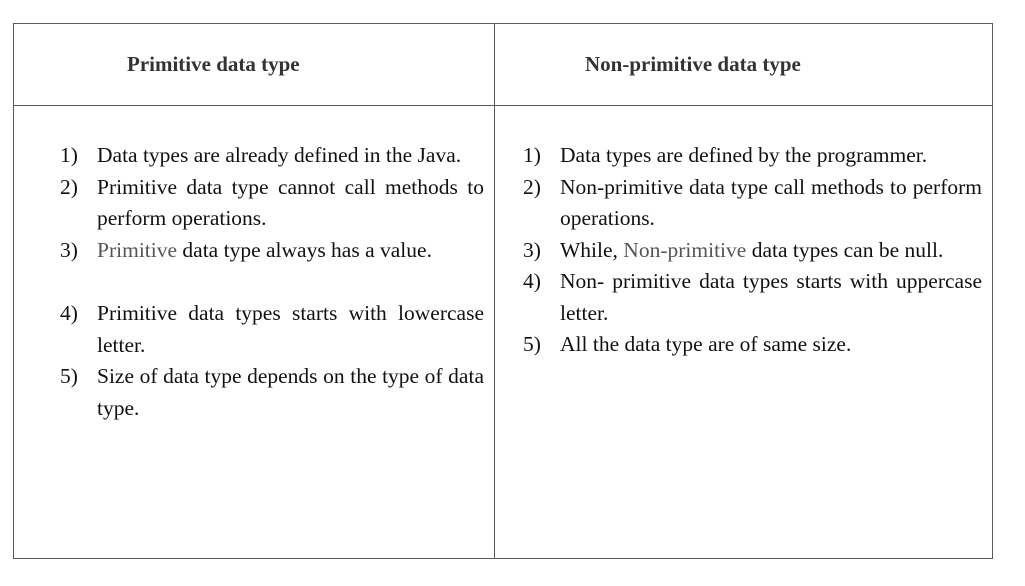 The height and width of the screenshot is (586, 1025). I want to click on item-text-after: data types can be null., so click(845, 249).